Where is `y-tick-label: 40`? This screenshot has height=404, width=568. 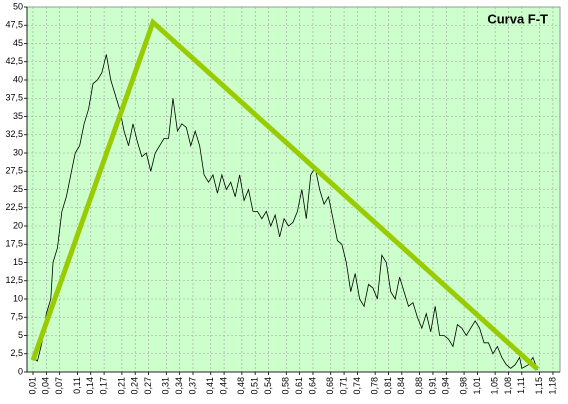
y-tick-label: 40 is located at coordinates (18, 79).